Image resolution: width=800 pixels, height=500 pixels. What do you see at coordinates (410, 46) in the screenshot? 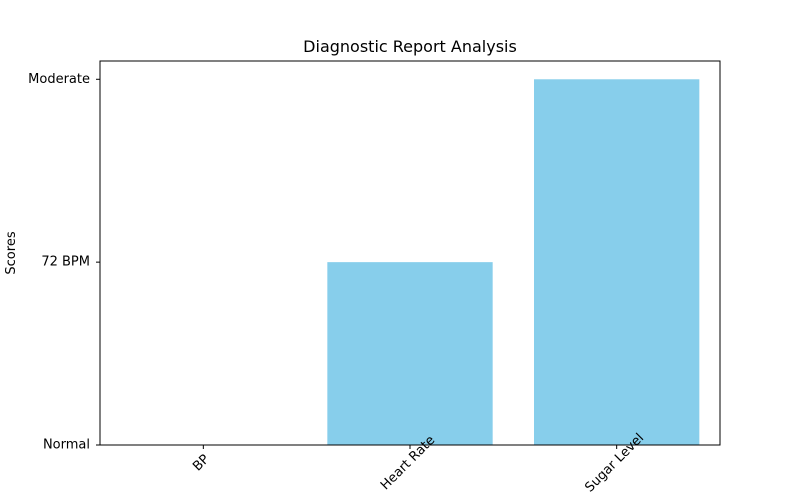
I see `chart-title: Diagnostic Report Analysis` at bounding box center [410, 46].